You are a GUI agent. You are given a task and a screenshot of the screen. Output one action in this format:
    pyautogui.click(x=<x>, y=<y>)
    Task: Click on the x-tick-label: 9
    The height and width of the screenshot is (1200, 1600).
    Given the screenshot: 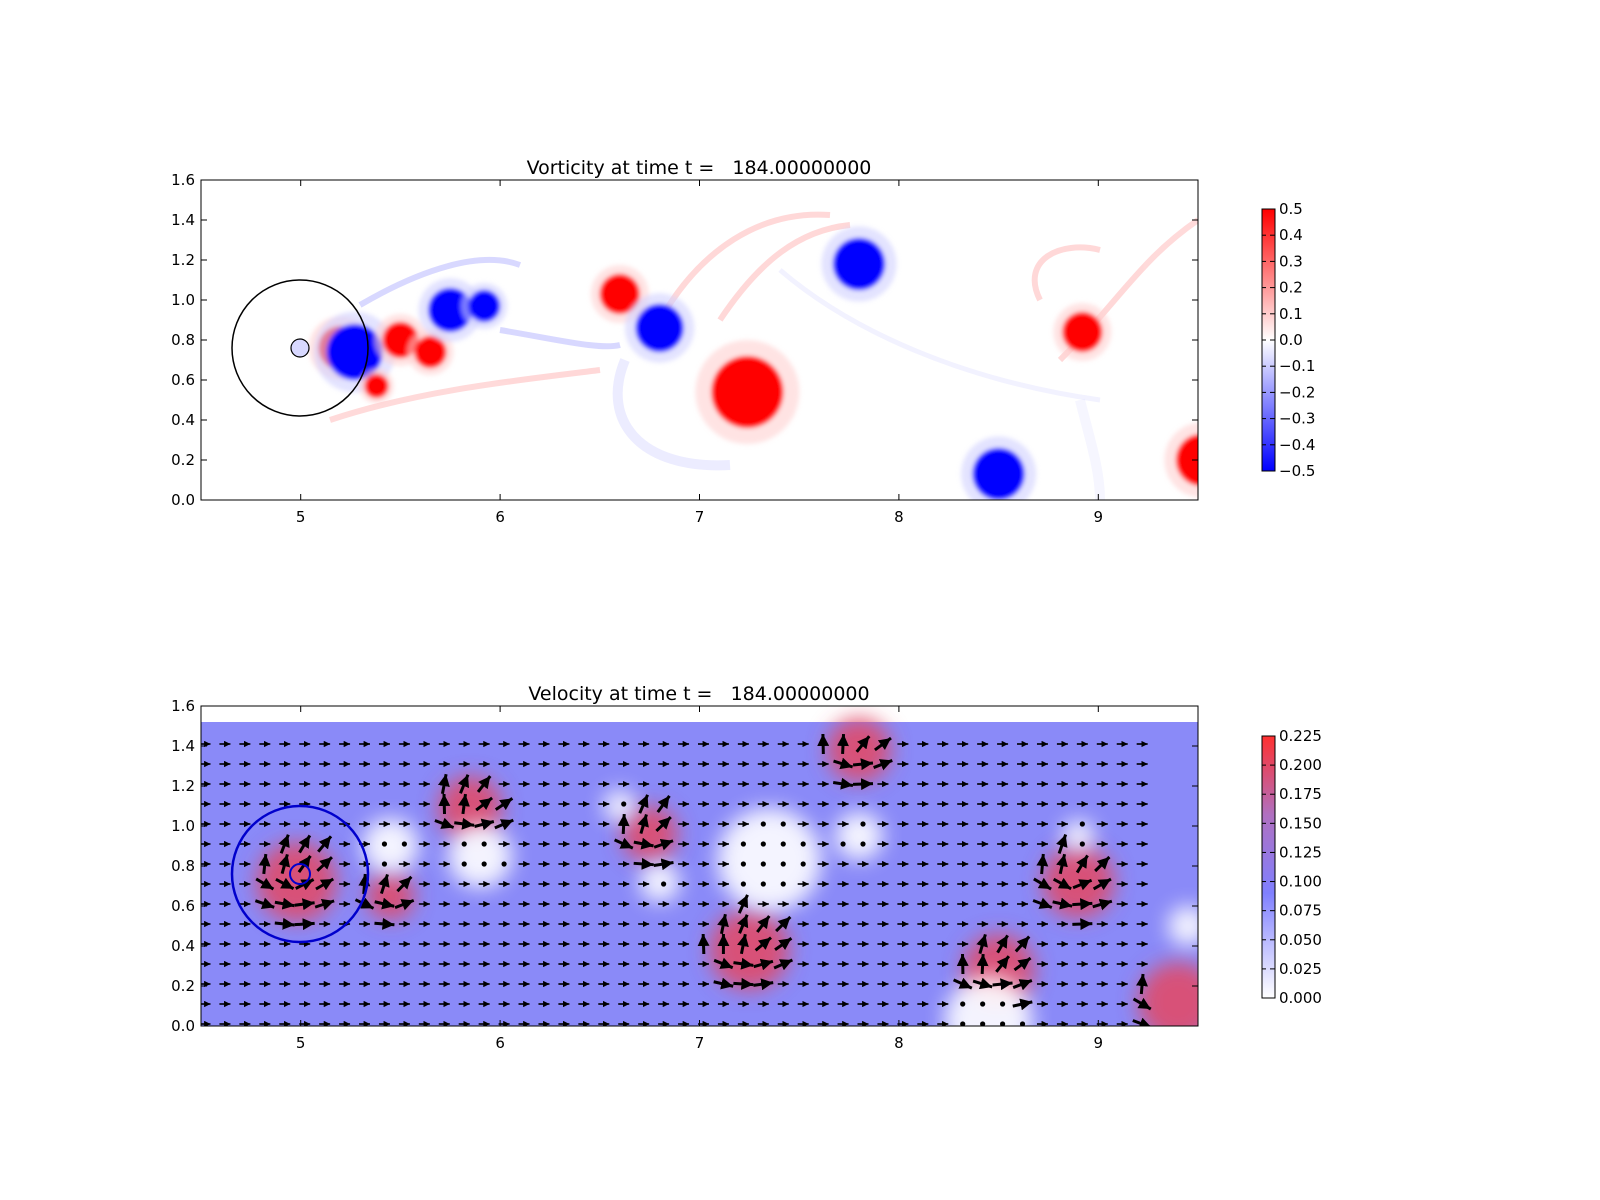 What is the action you would take?
    pyautogui.click(x=1099, y=1043)
    